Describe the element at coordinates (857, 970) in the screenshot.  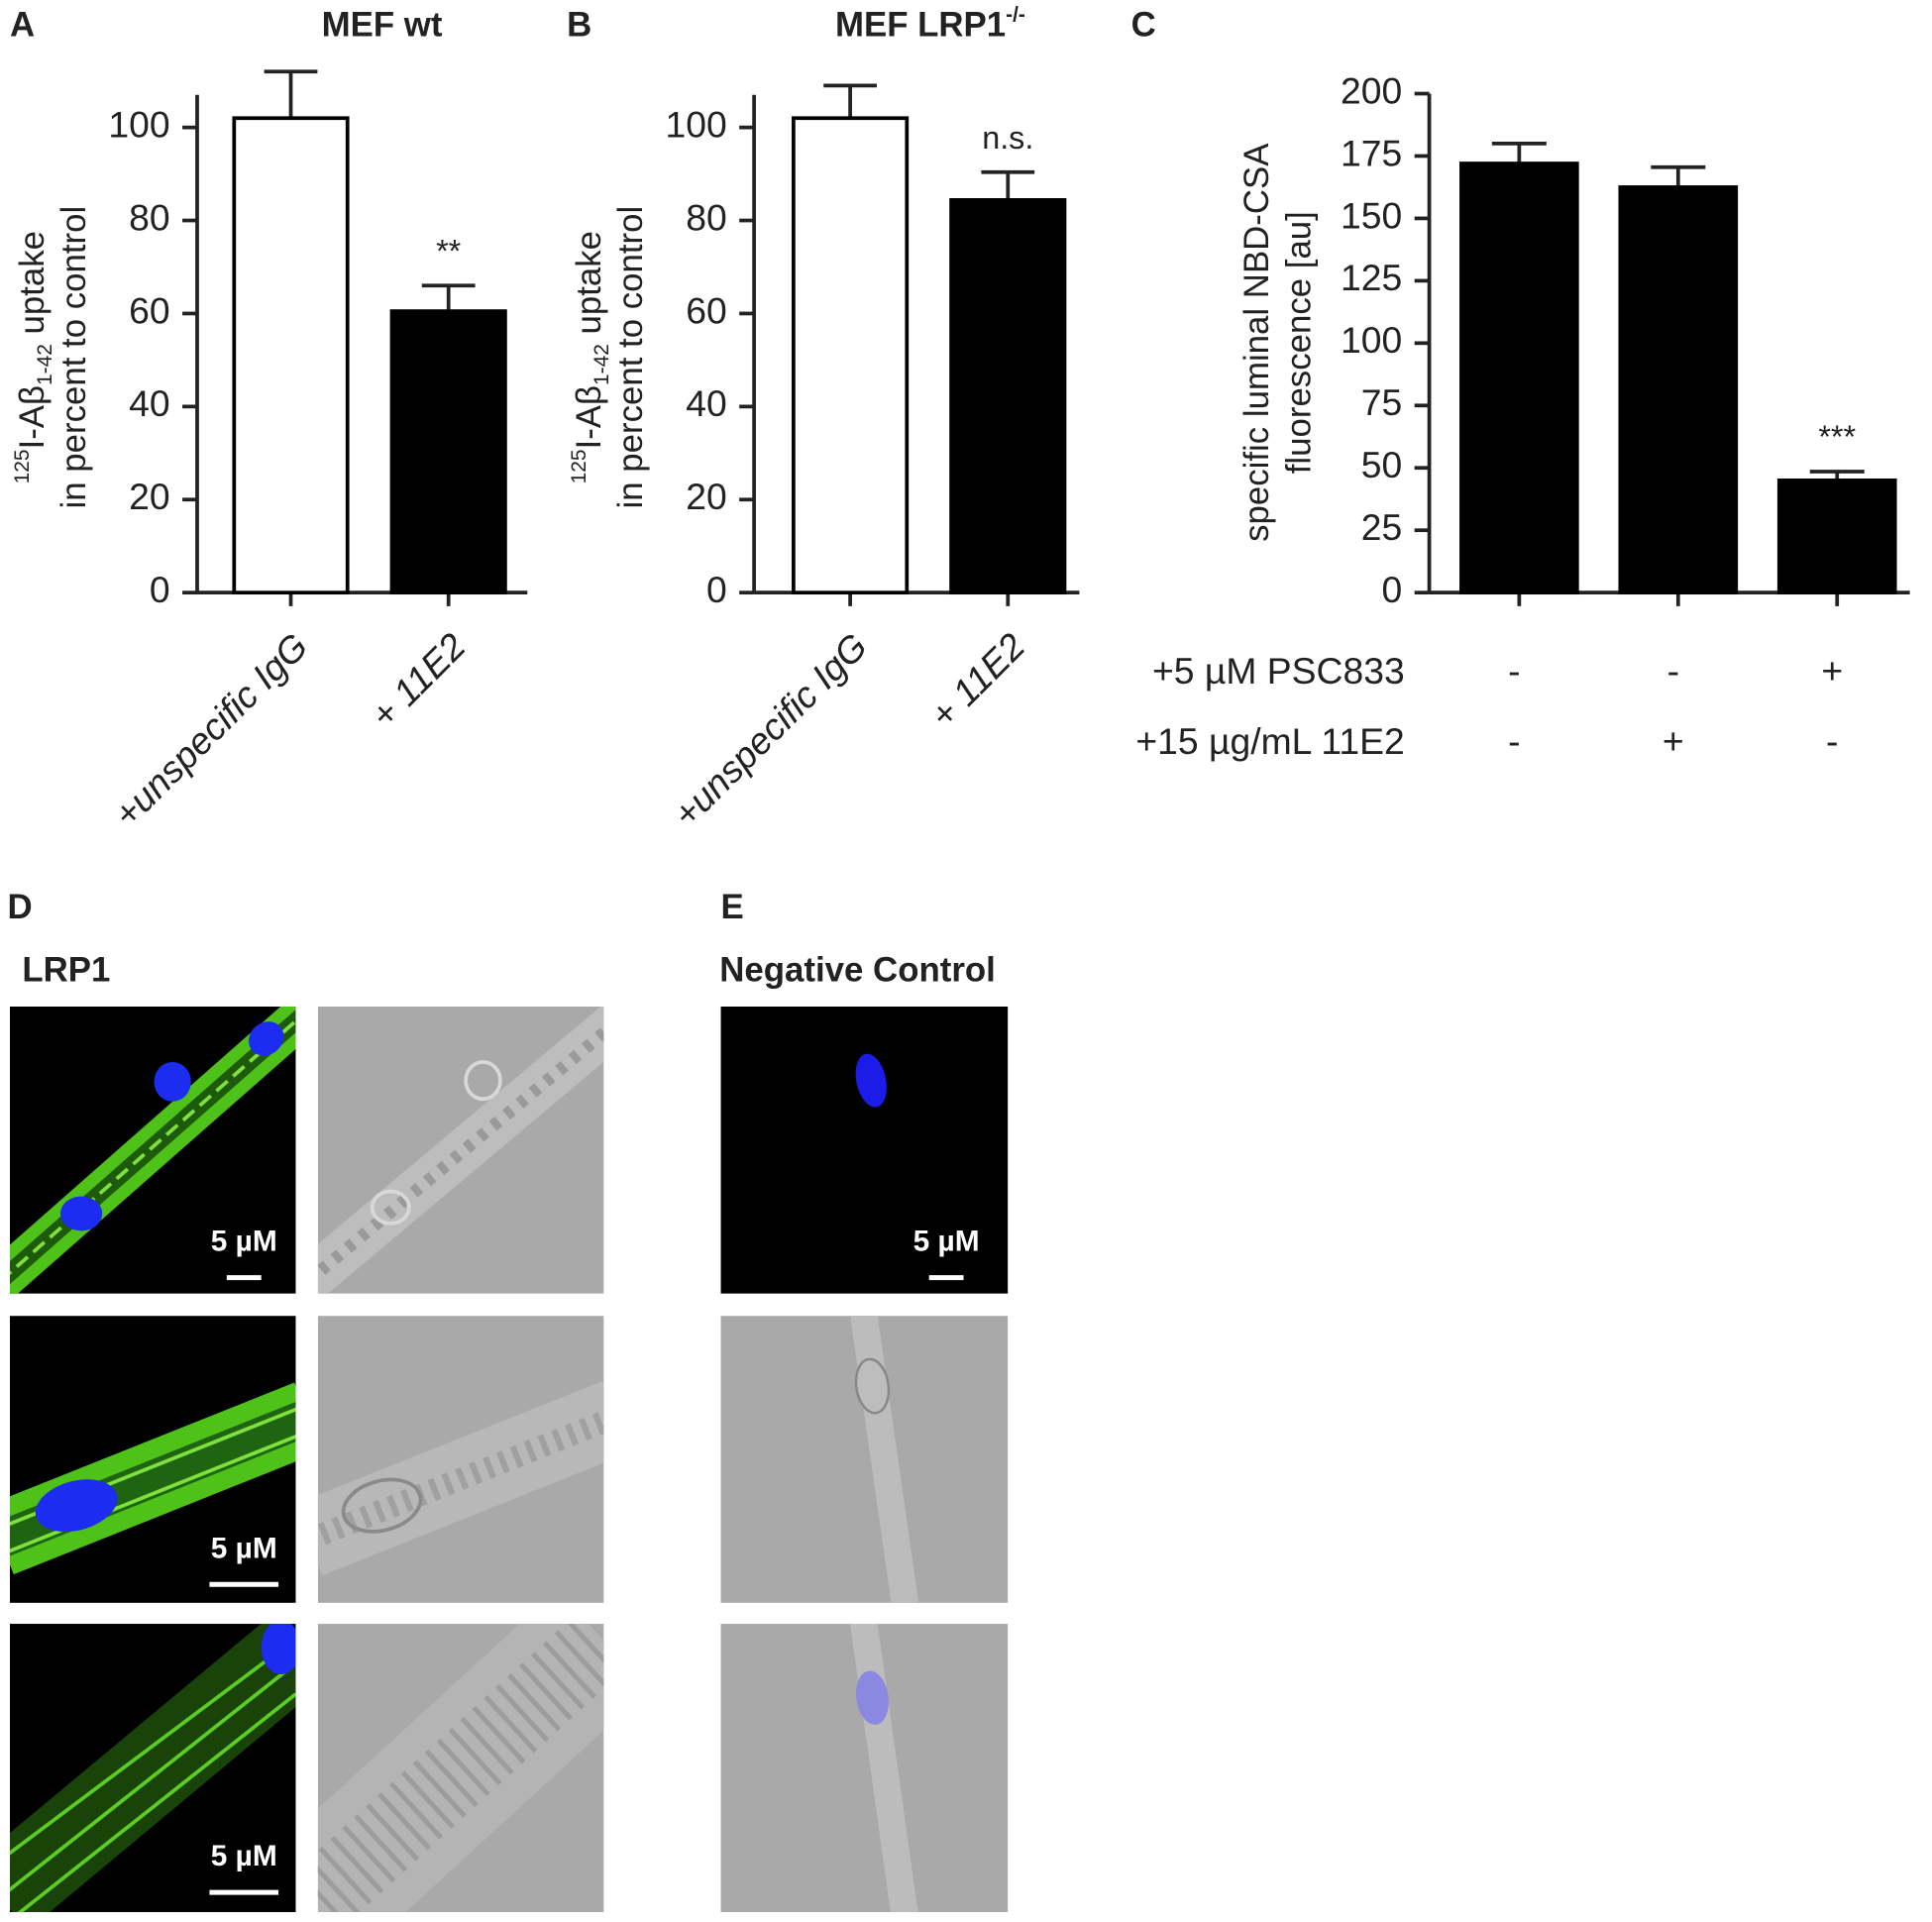
I see `panel-title: Negative Control` at that location.